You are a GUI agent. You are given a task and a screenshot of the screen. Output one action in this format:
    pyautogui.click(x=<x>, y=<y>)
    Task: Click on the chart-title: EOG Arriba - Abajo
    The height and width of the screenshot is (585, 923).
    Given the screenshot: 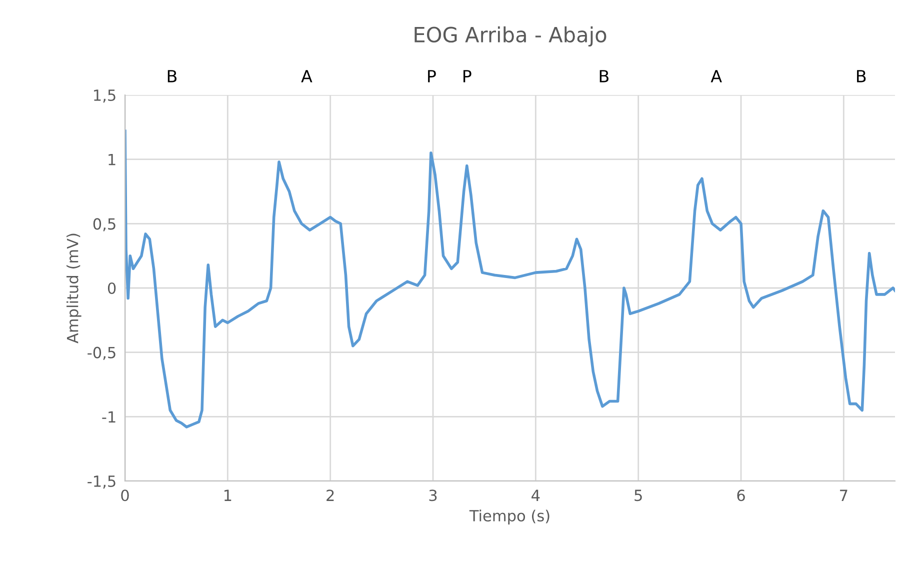 What is the action you would take?
    pyautogui.click(x=510, y=36)
    